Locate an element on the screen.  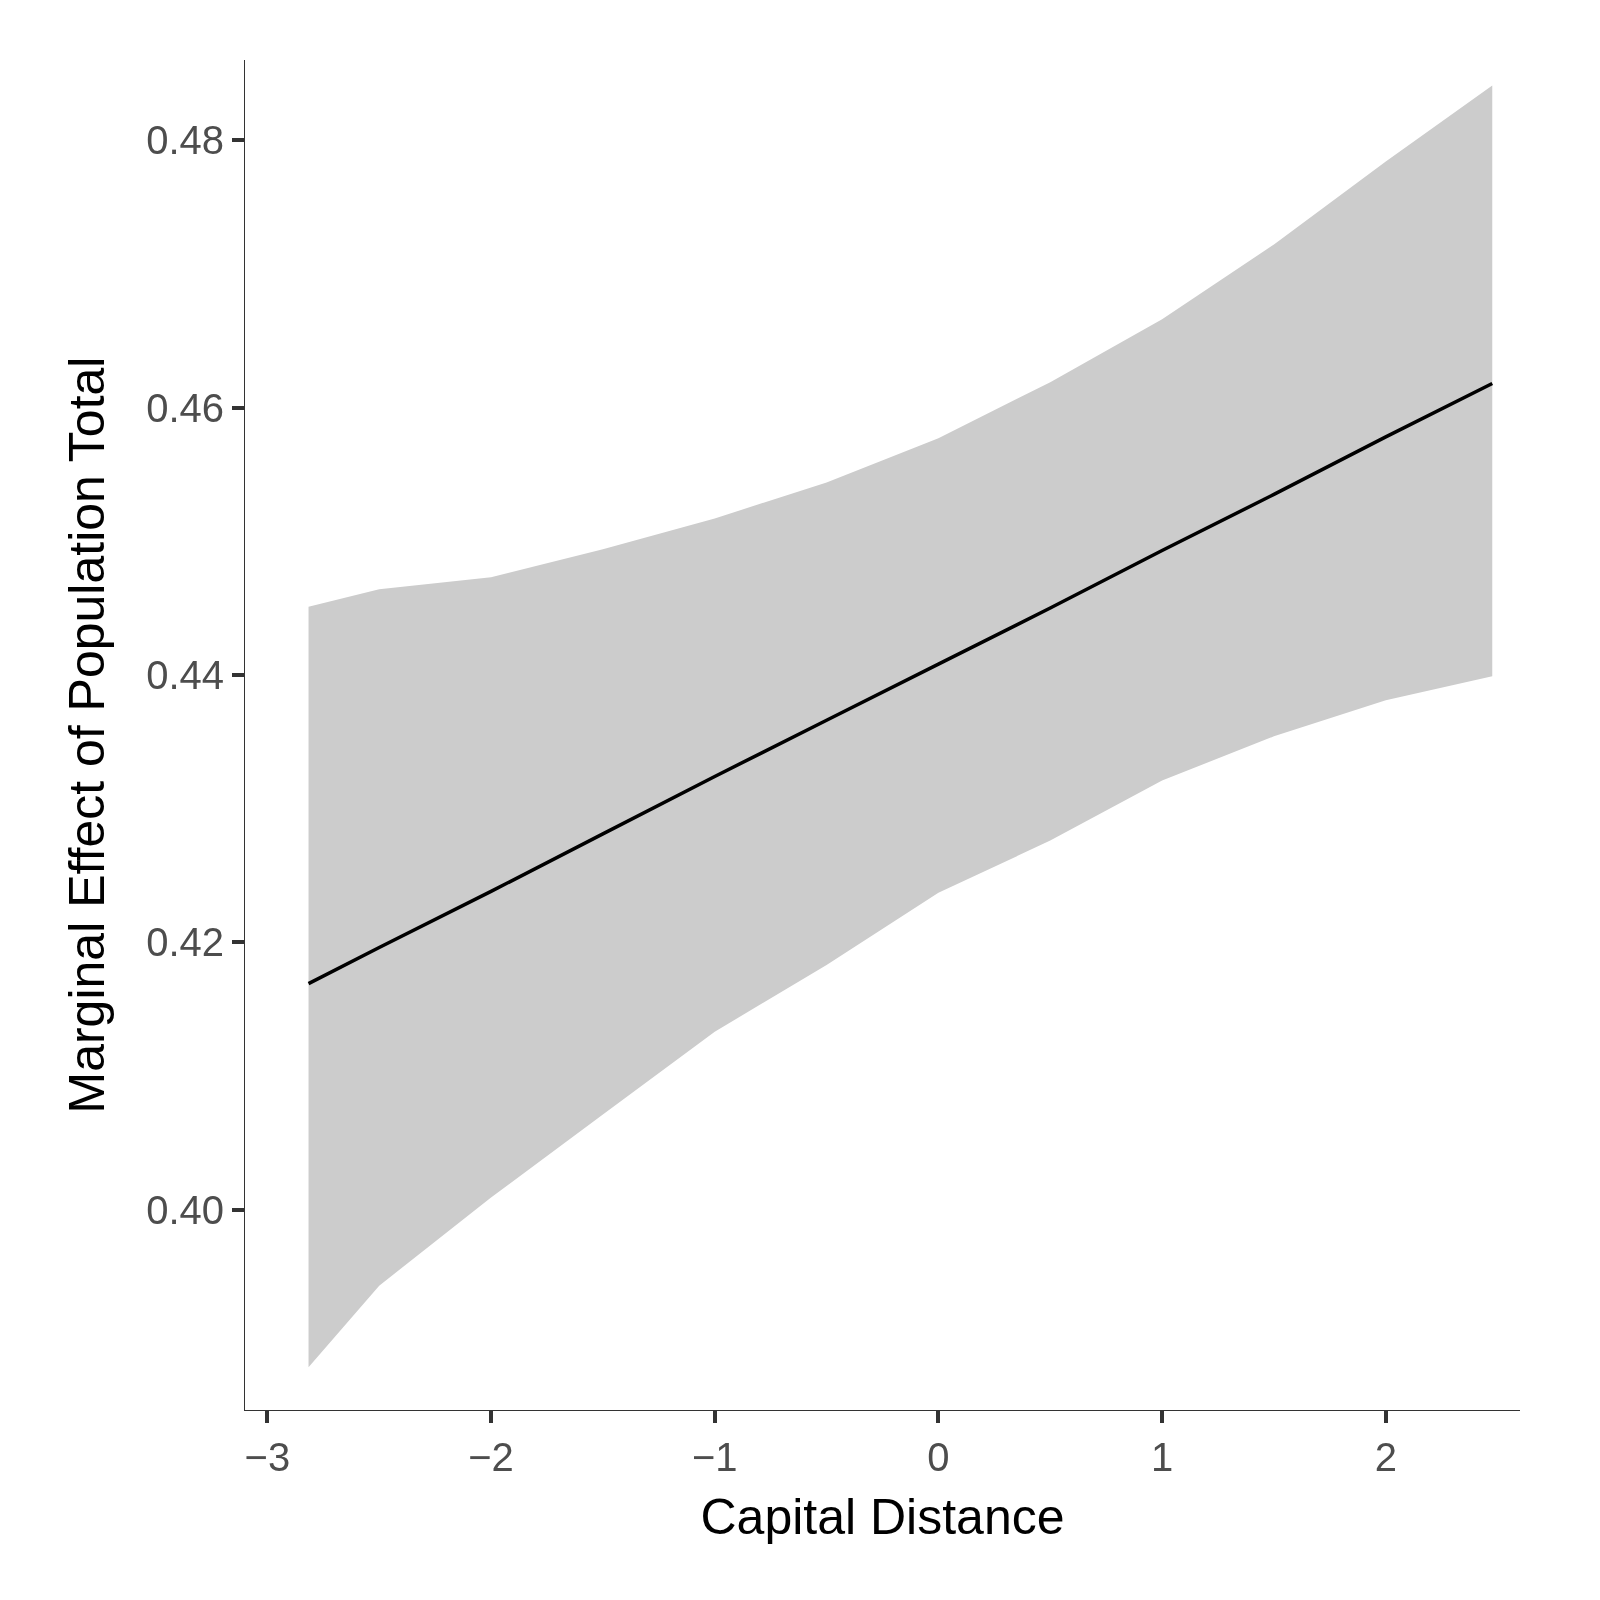
x-tick-label: −2 is located at coordinates (491, 1457).